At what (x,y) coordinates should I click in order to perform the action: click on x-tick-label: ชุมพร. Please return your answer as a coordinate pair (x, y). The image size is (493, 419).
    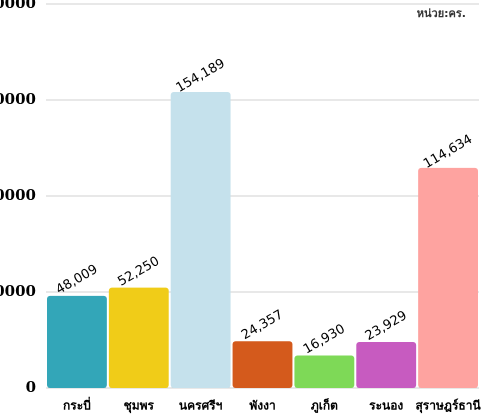
    Looking at the image, I should click on (139, 406).